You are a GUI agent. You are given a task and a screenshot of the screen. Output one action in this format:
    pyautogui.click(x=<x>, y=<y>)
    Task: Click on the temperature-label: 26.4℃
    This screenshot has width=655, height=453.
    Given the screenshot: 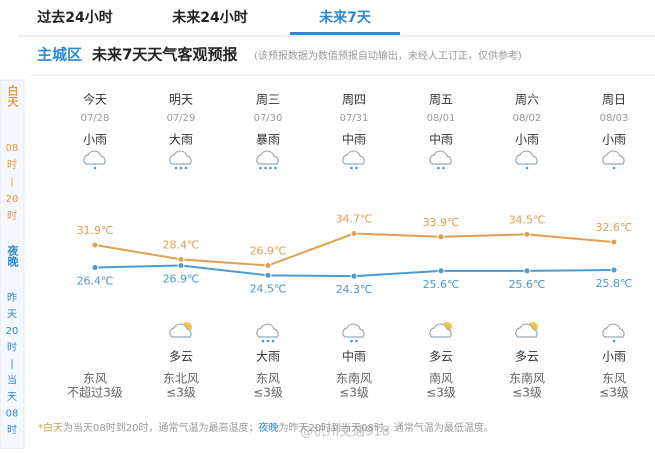 What is the action you would take?
    pyautogui.click(x=95, y=281)
    